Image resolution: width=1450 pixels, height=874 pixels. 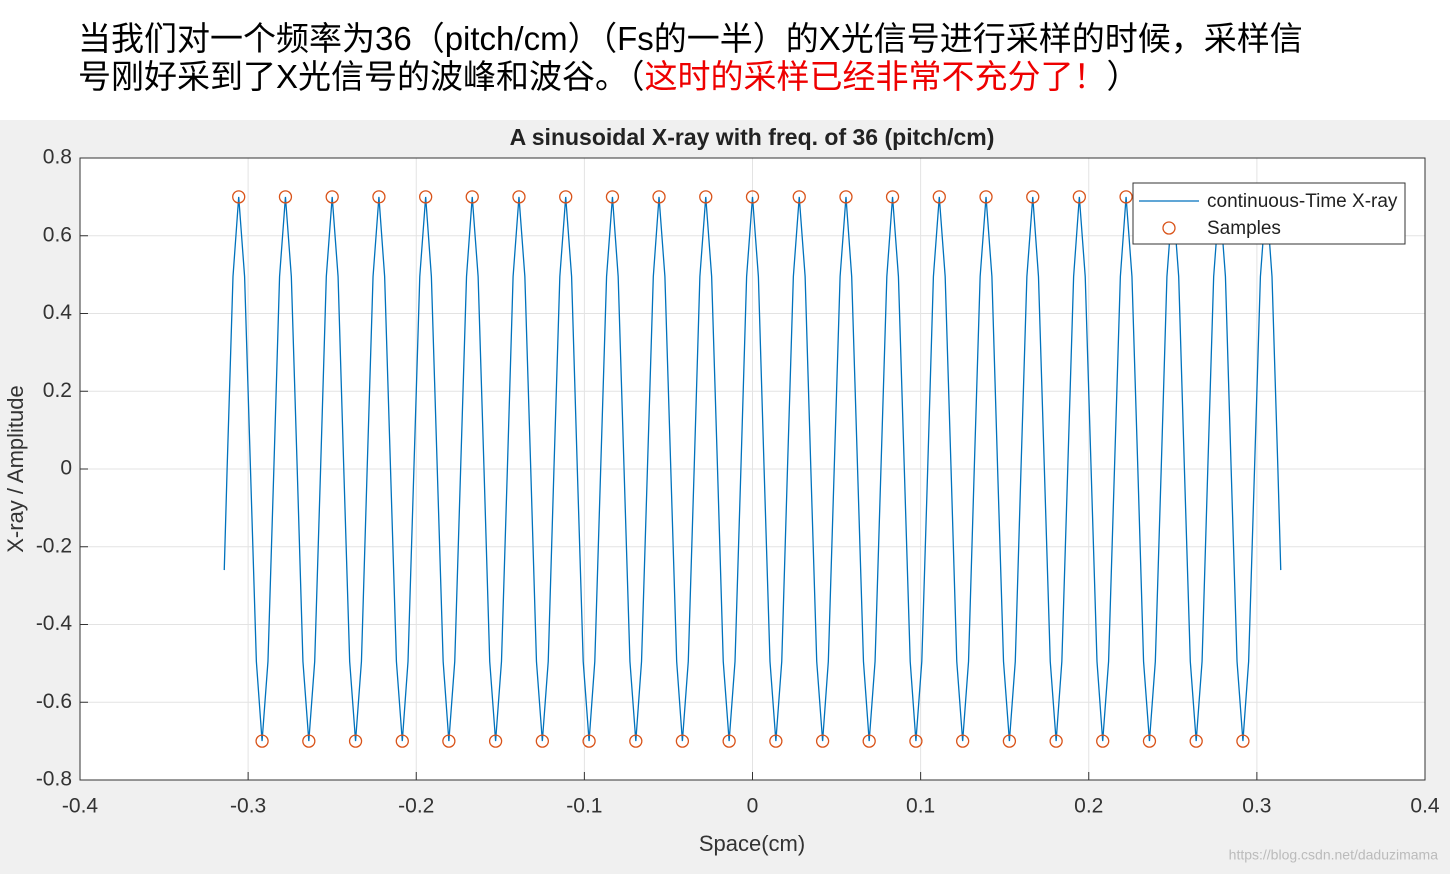 What do you see at coordinates (80, 806) in the screenshot?
I see `x-tick-label: -0.4` at bounding box center [80, 806].